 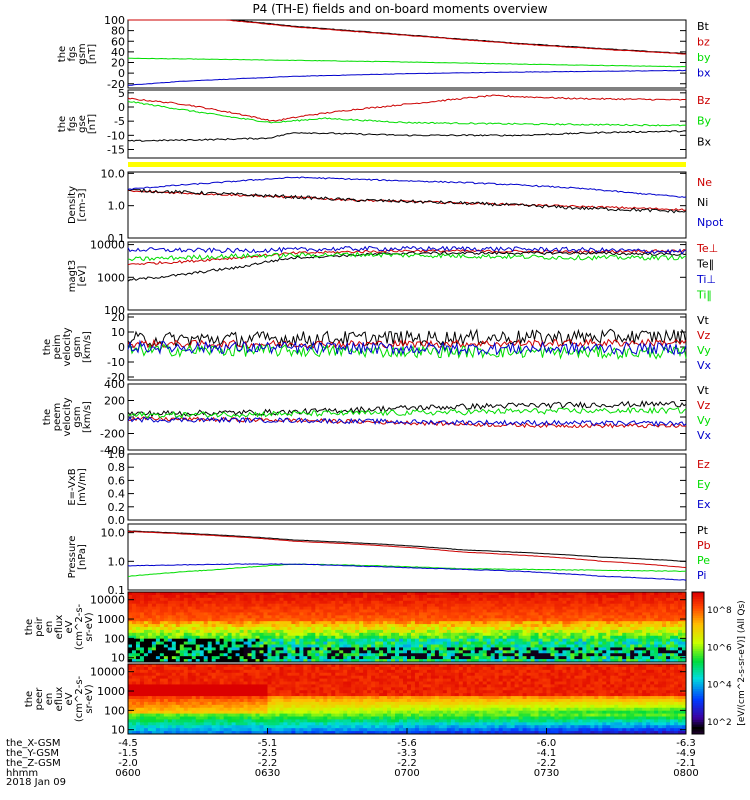 What do you see at coordinates (117, 590) in the screenshot?
I see `y-tick-label: 0.1` at bounding box center [117, 590].